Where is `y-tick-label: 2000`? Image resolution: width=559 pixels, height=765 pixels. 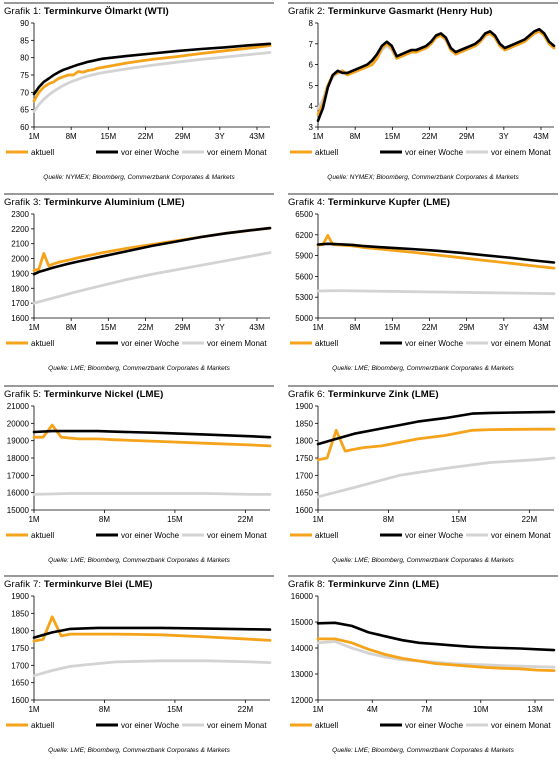 y-tick-label: 2000 is located at coordinates (20, 259).